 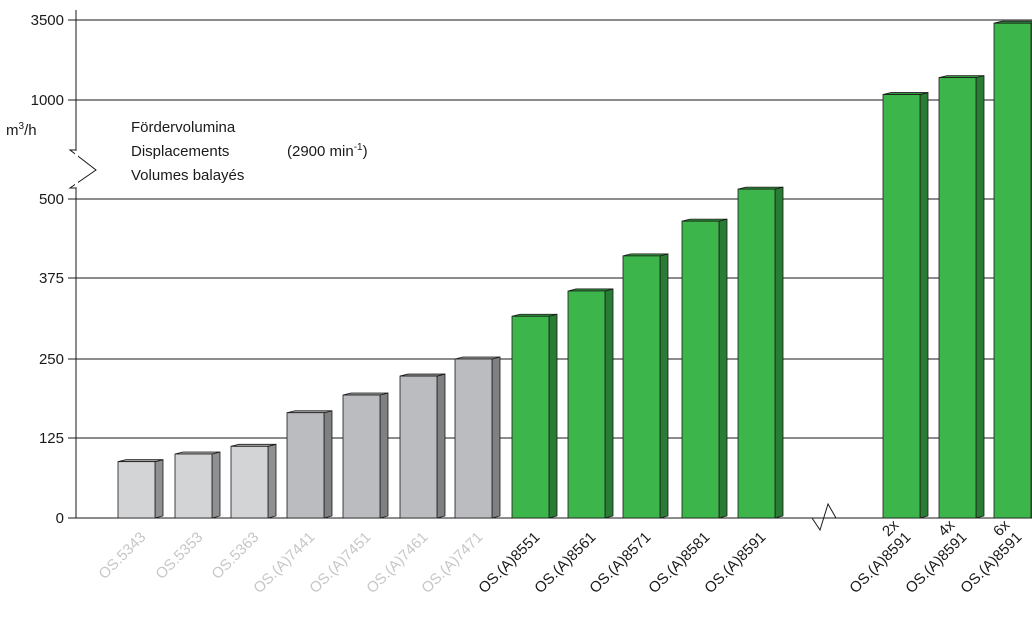 I want to click on x-axis-break-mark, so click(x=840, y=517).